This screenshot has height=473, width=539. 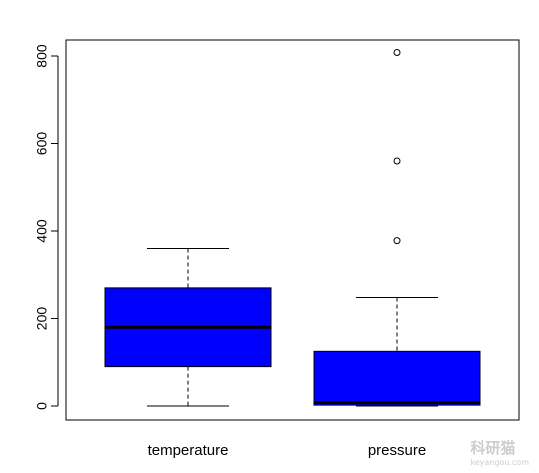 I want to click on watermark-text: 科研猫, so click(x=493, y=448).